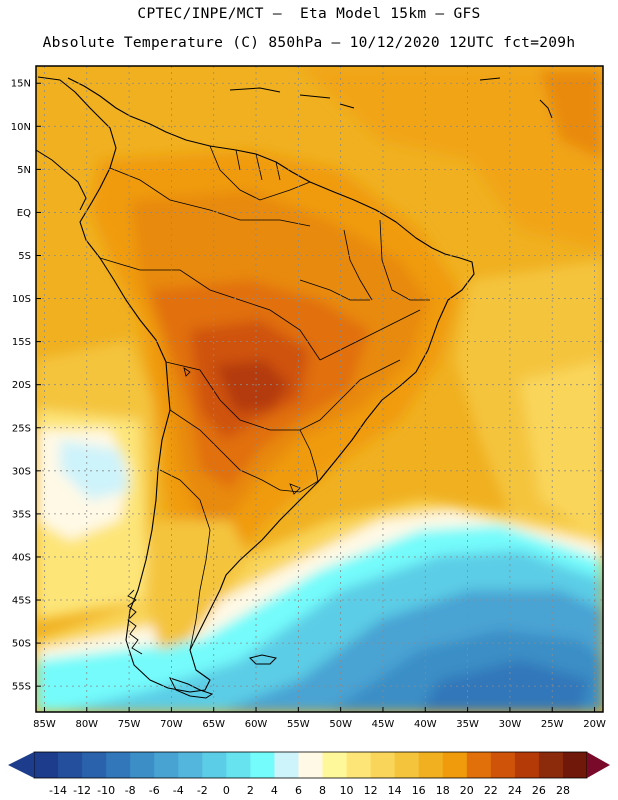  Describe the element at coordinates (44, 724) in the screenshot. I see `longitude-label: 85W` at that location.